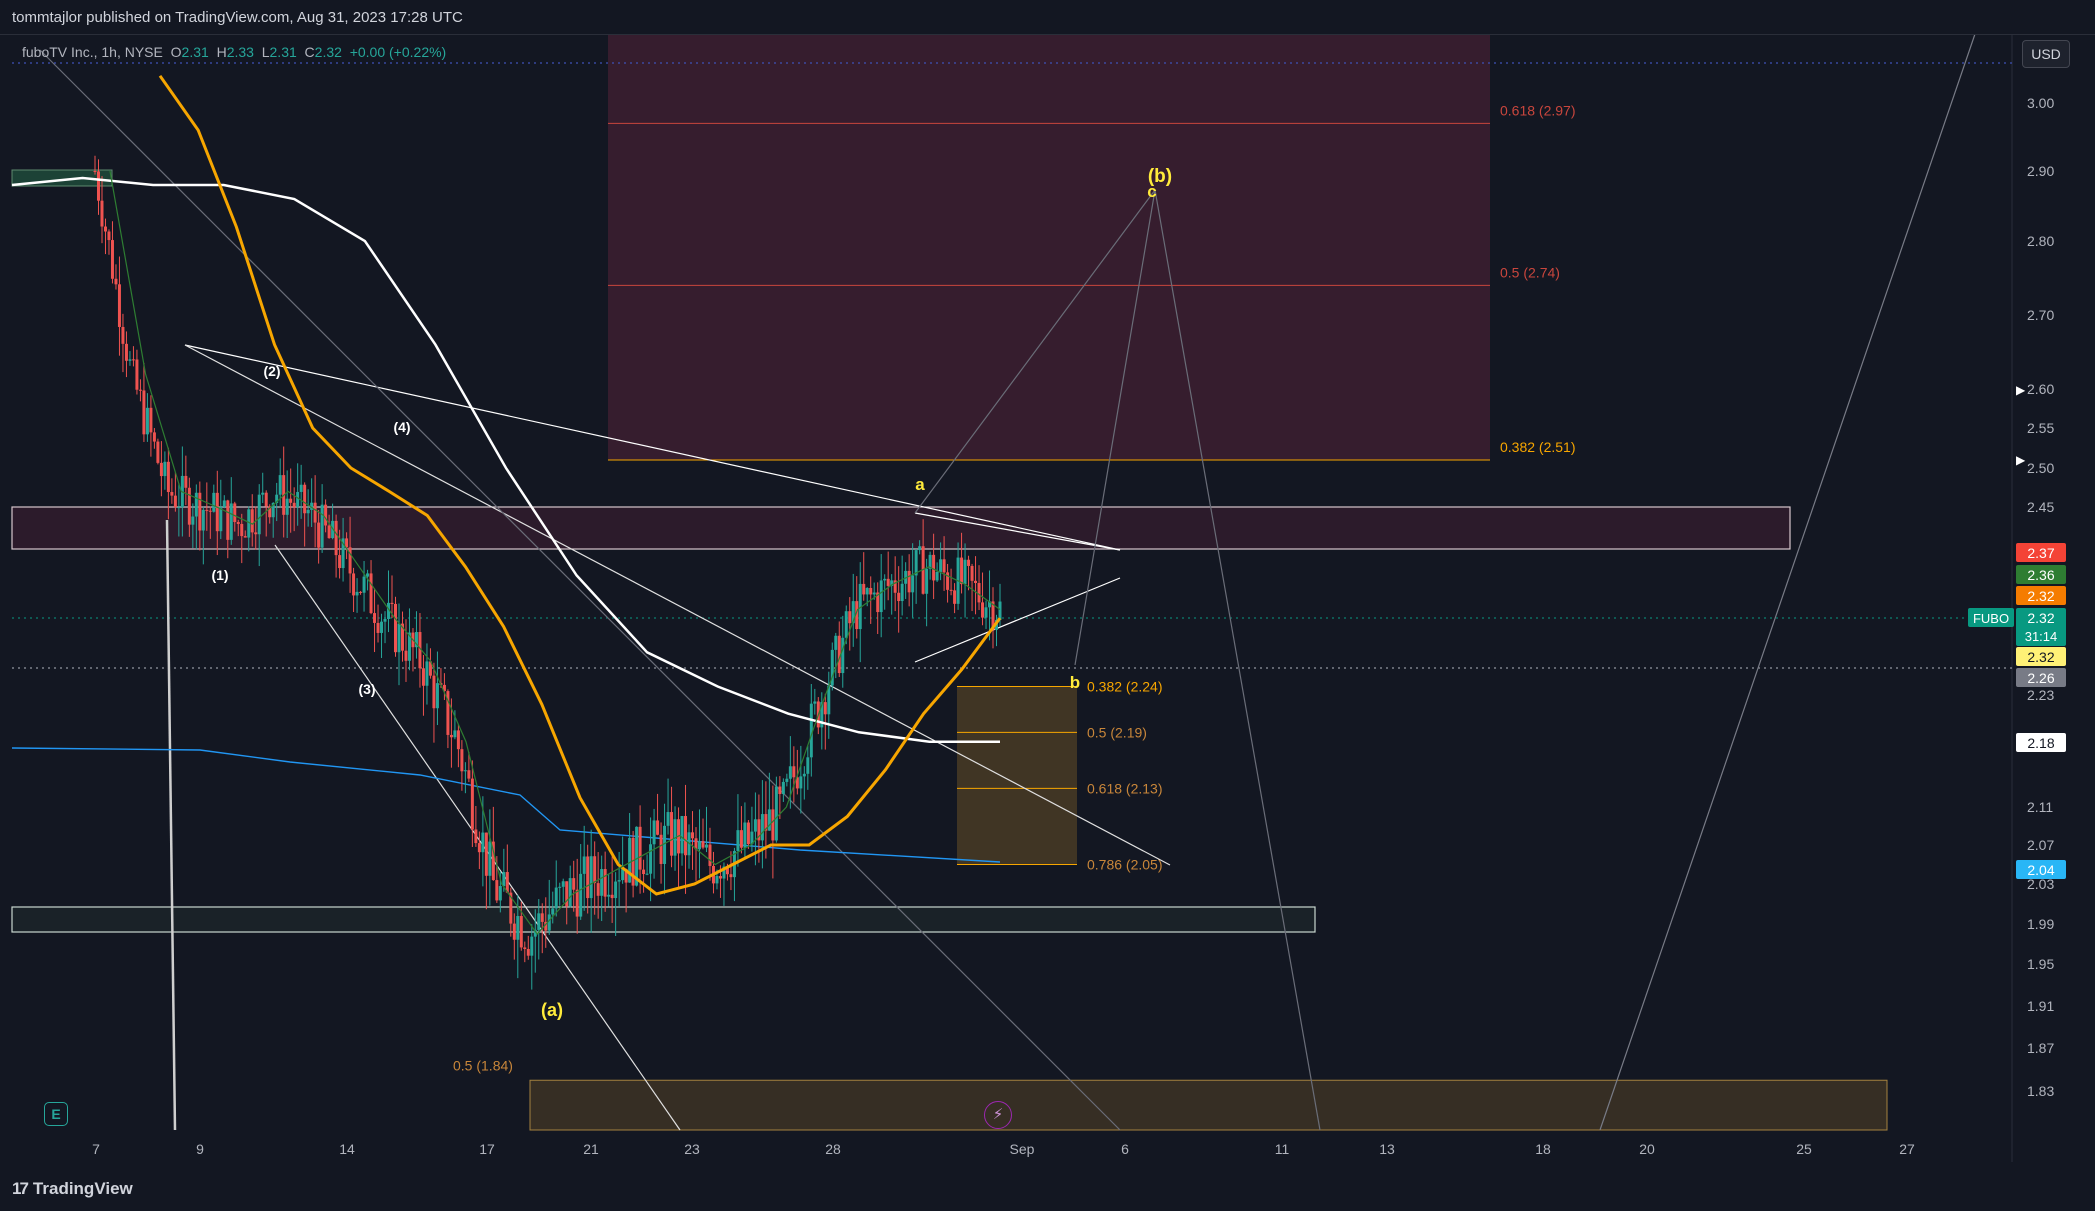  I want to click on time-tick-label: 6, so click(1125, 1149).